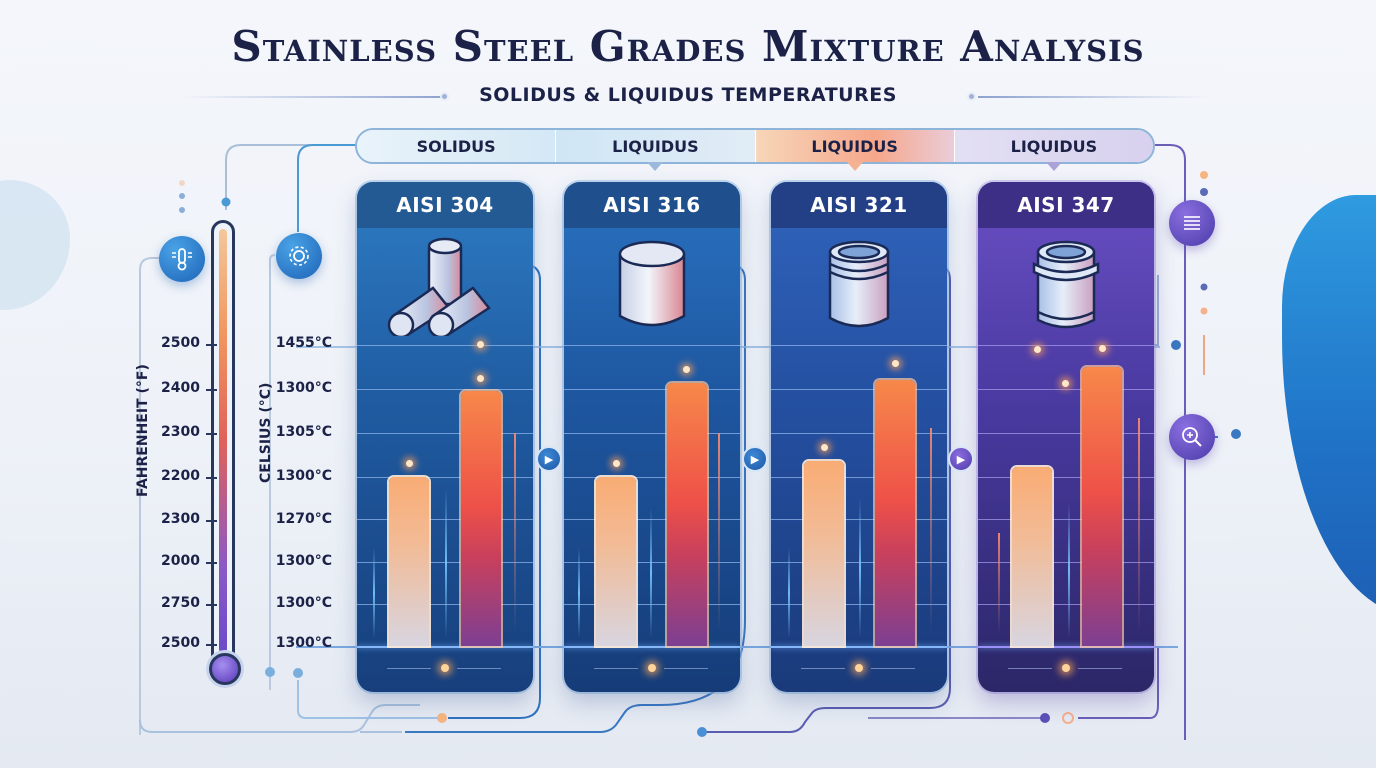 The image size is (1376, 768). I want to click on zoom-in-icon-button, so click(1192, 437).